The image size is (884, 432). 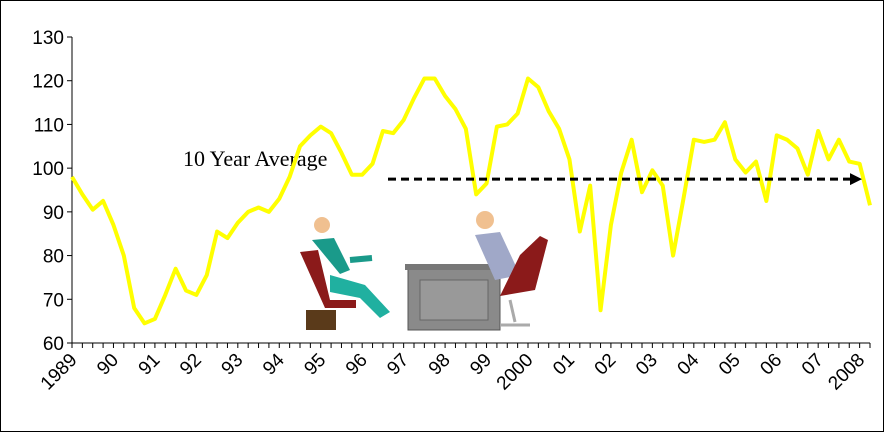 I want to click on y-tick-label: 130, so click(x=48, y=38).